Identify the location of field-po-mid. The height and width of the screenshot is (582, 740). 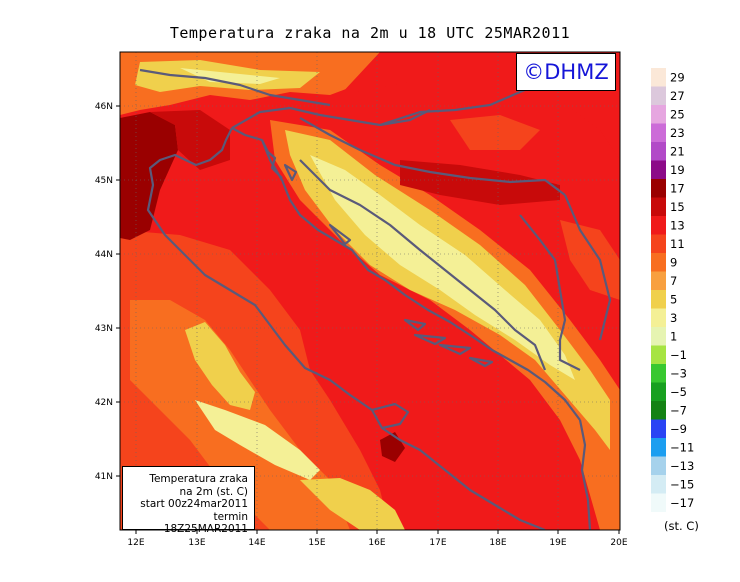
(190, 140).